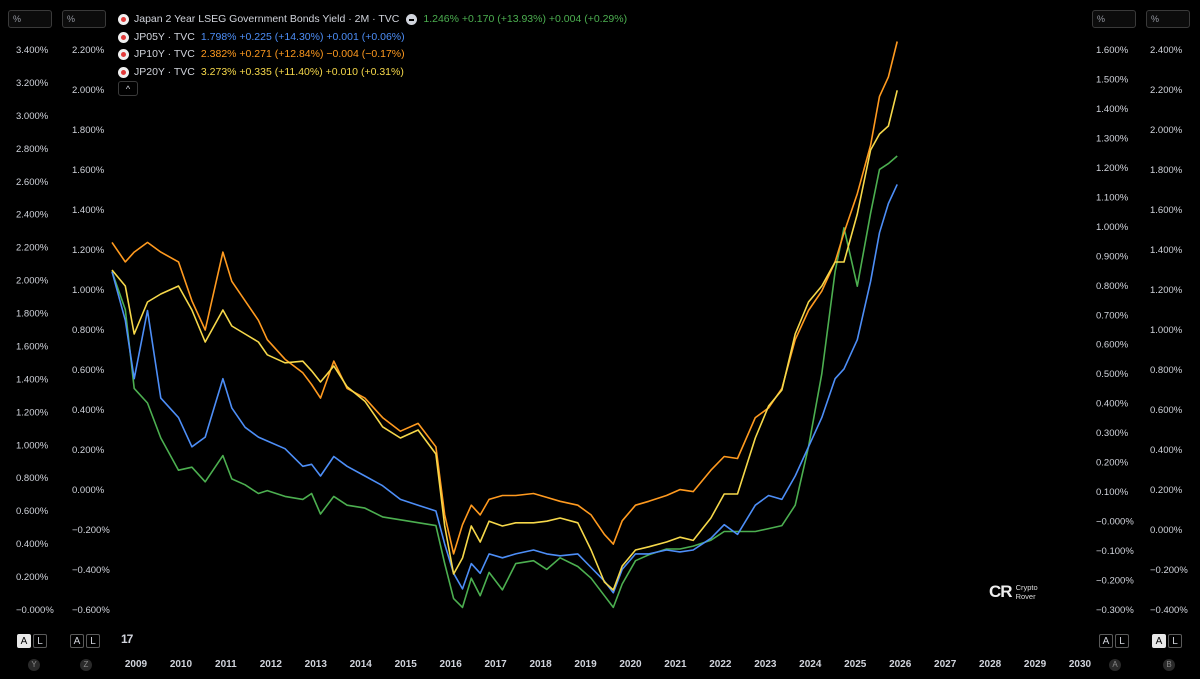 This screenshot has height=679, width=1200. Describe the element at coordinates (675, 664) in the screenshot. I see `x-axis-year-label: 2021` at that location.